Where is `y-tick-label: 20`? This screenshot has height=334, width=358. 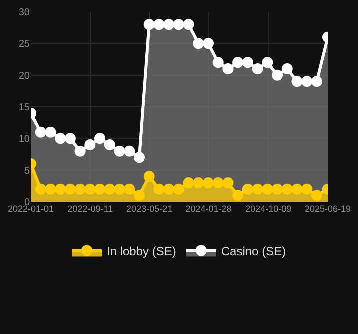 y-tick-label: 20 is located at coordinates (24, 76).